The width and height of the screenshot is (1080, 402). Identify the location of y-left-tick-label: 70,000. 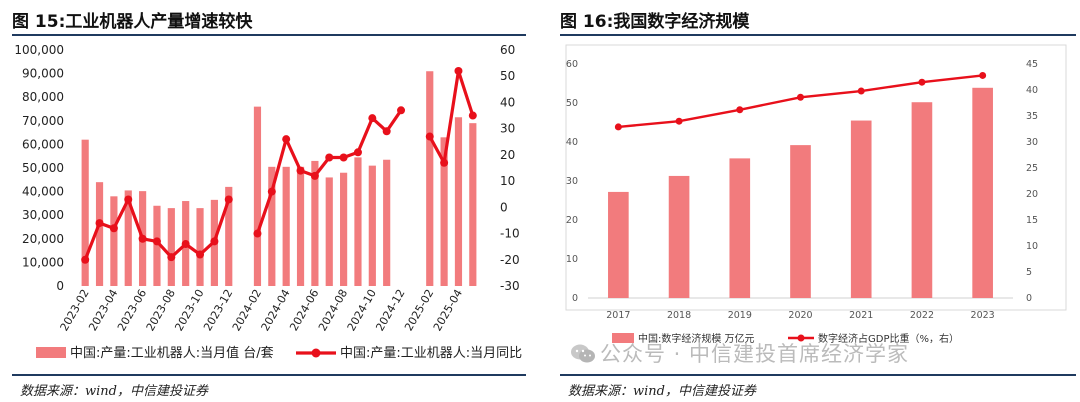
(43, 121).